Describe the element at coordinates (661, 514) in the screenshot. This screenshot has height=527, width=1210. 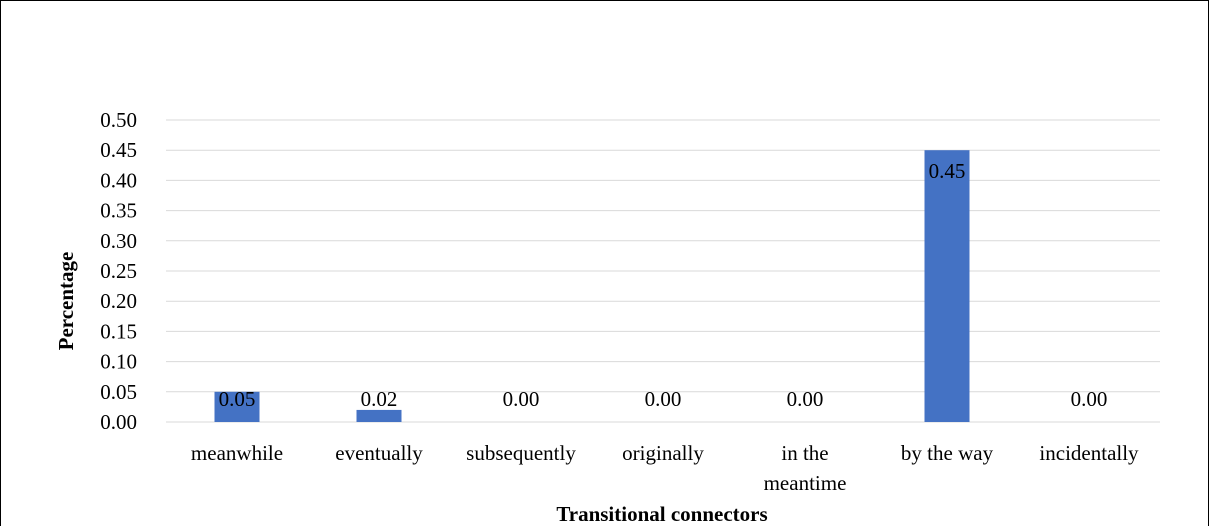
I see `x-axis-title: Transitional connectors` at that location.